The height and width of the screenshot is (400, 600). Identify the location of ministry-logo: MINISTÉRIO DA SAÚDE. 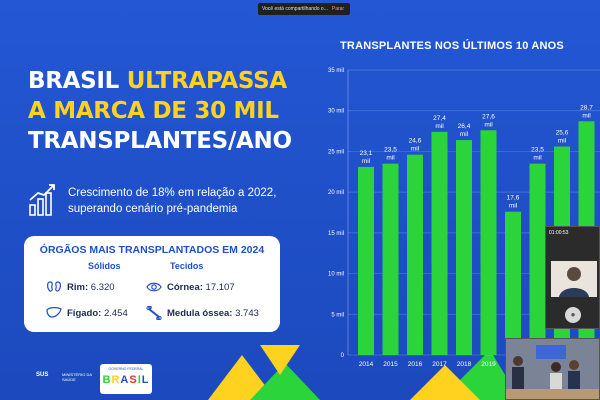
(77, 377).